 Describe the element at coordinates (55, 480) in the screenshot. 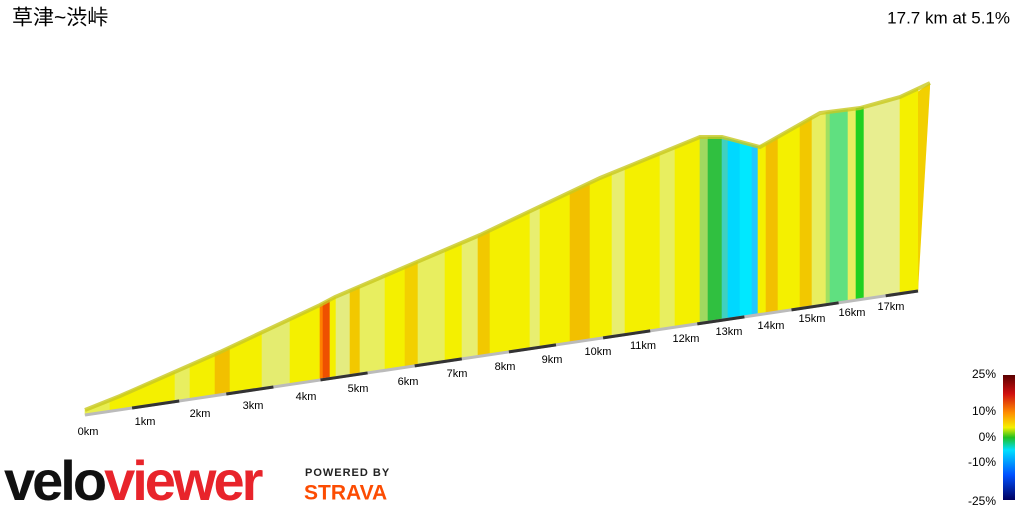

I see `logo-part: velo` at that location.